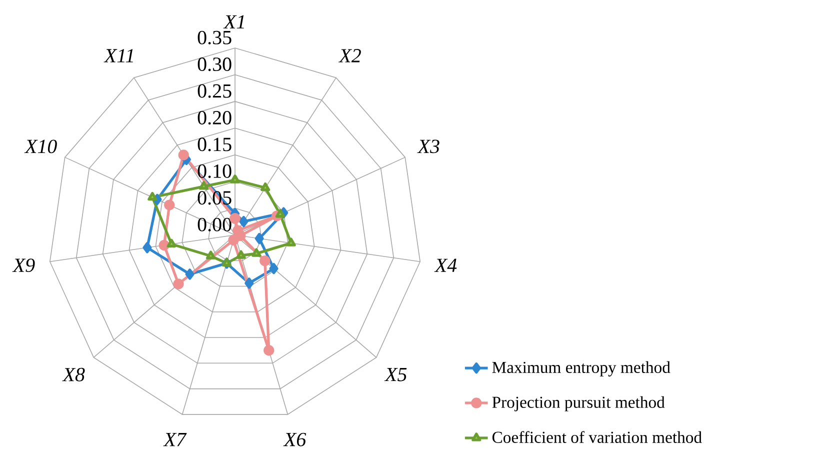 The width and height of the screenshot is (818, 461). Describe the element at coordinates (581, 368) in the screenshot. I see `legend-label: Maximum entropy method` at that location.